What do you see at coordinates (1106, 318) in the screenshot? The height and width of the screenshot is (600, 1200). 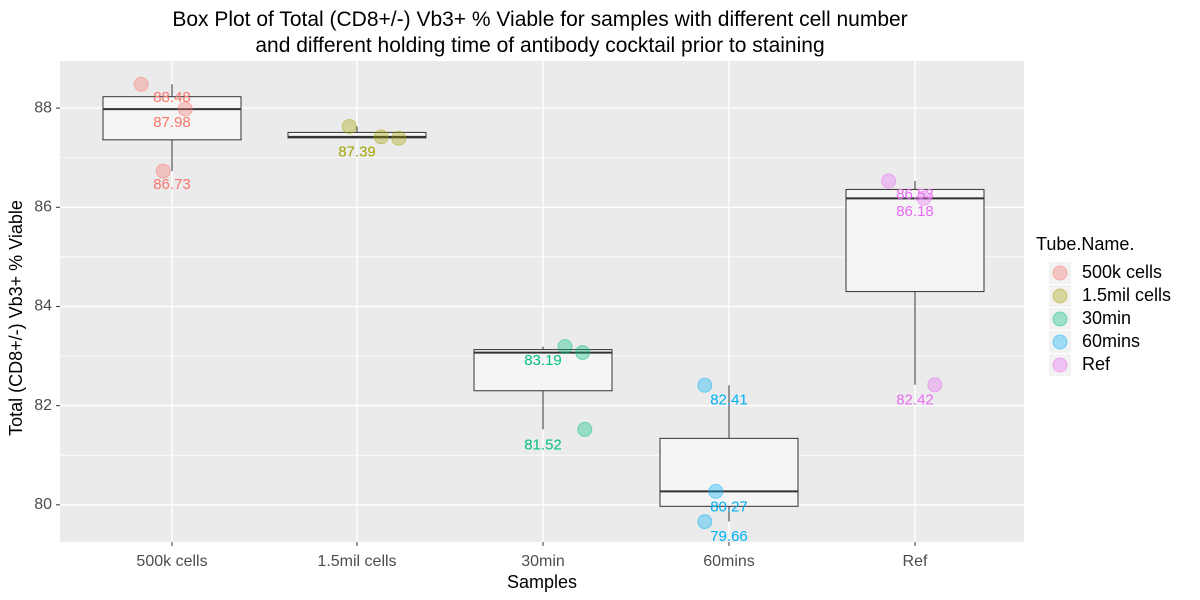 I see `legend-label: 30min` at bounding box center [1106, 318].